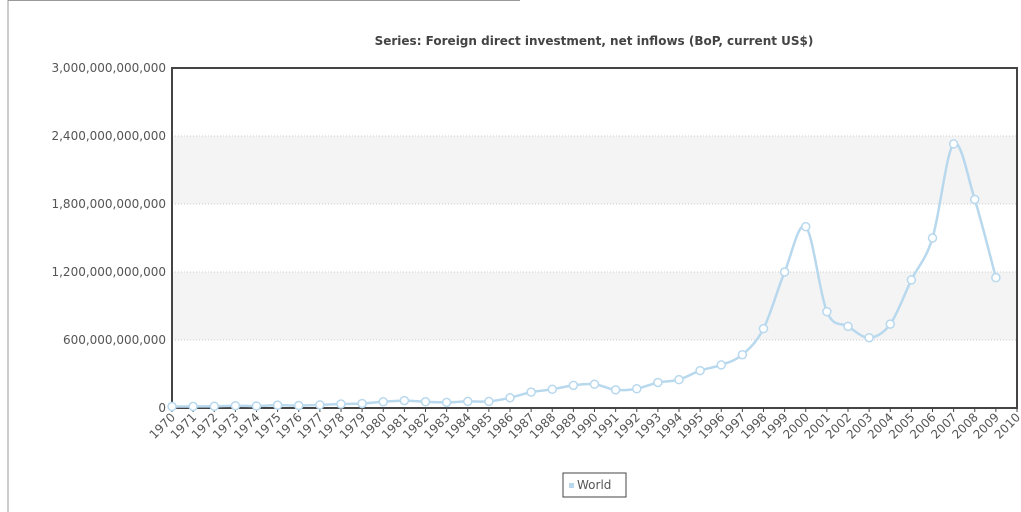 The width and height of the screenshot is (1021, 512). I want to click on y-tick-label: 600,000,000,000, so click(114, 340).